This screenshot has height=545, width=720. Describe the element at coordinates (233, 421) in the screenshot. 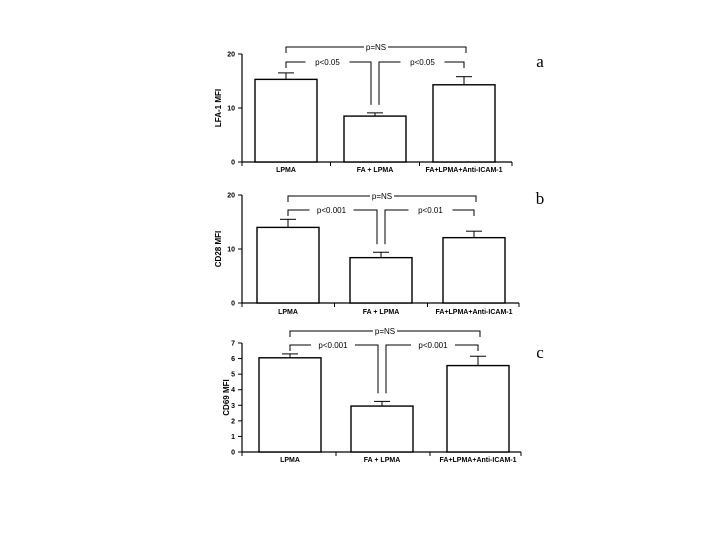

I see `y-tick-label: 2` at that location.